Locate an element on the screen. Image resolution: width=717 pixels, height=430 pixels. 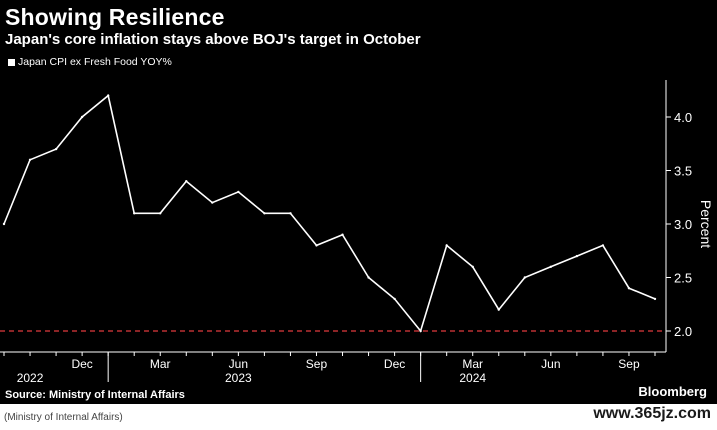
year-label: 2023 is located at coordinates (238, 378).